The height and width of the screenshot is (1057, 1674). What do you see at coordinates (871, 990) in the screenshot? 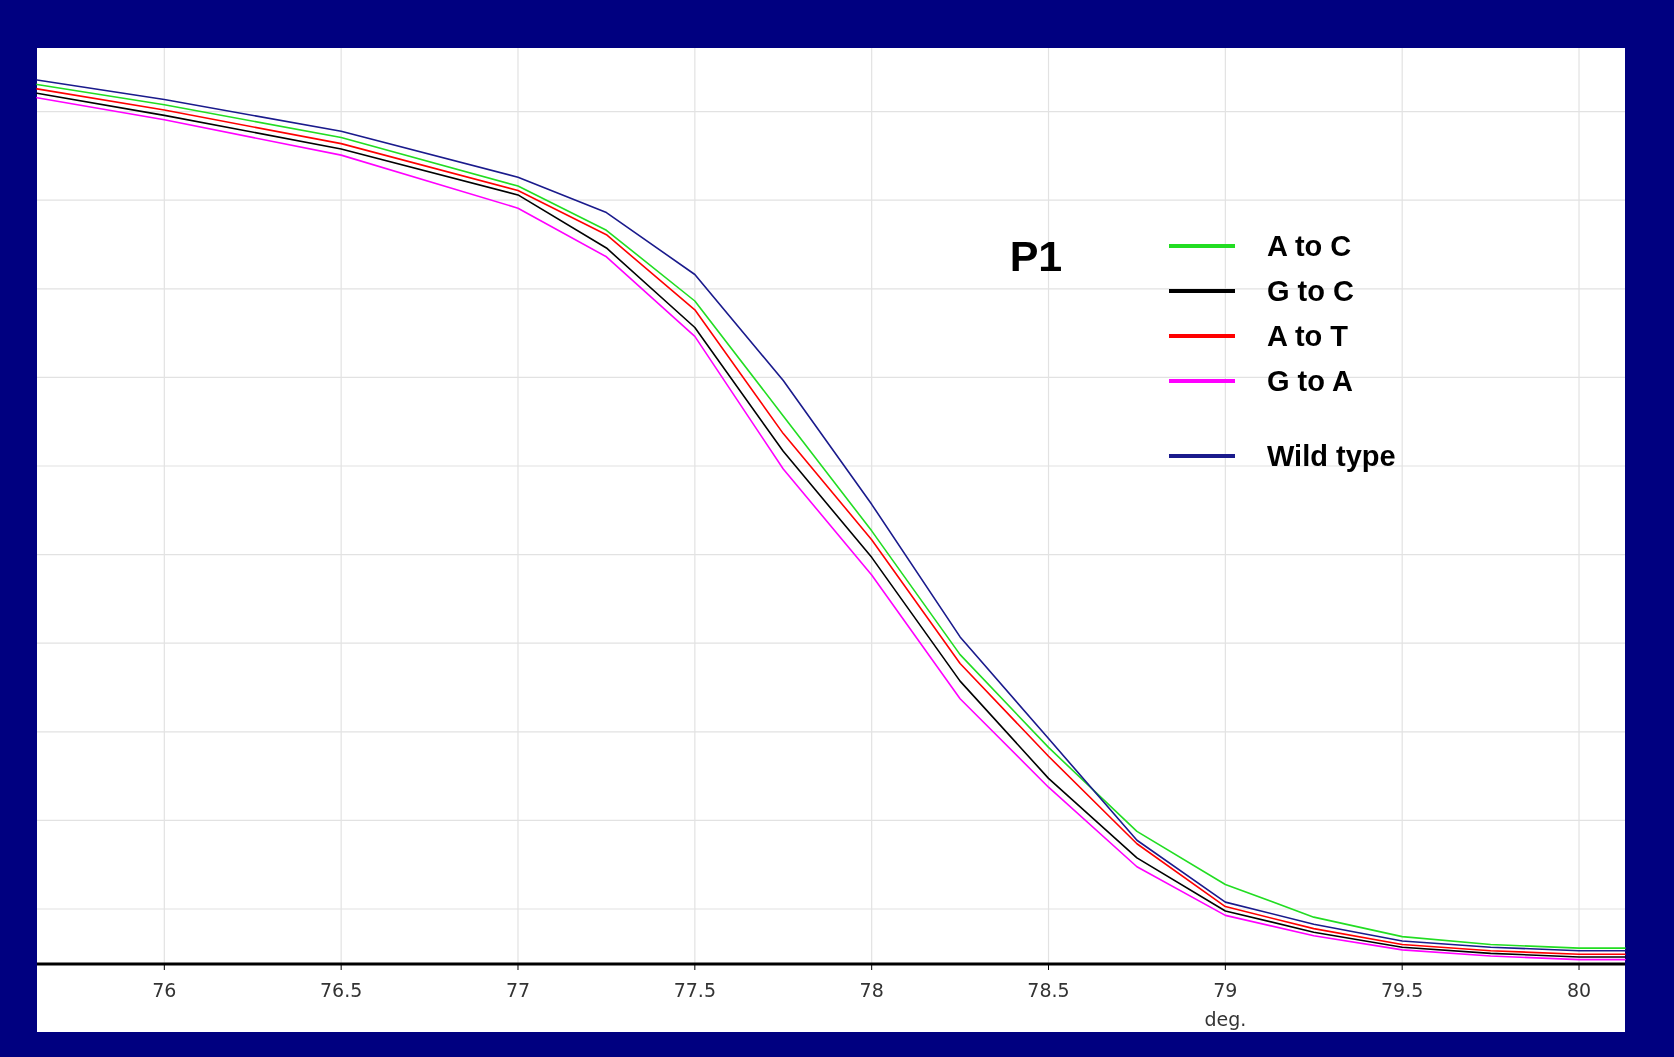
I see `x-tick-label: 78` at bounding box center [871, 990].